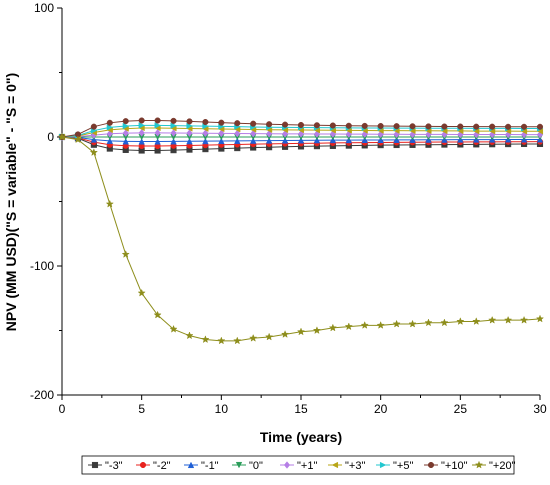  I want to click on legend-item: "-3", so click(105, 466).